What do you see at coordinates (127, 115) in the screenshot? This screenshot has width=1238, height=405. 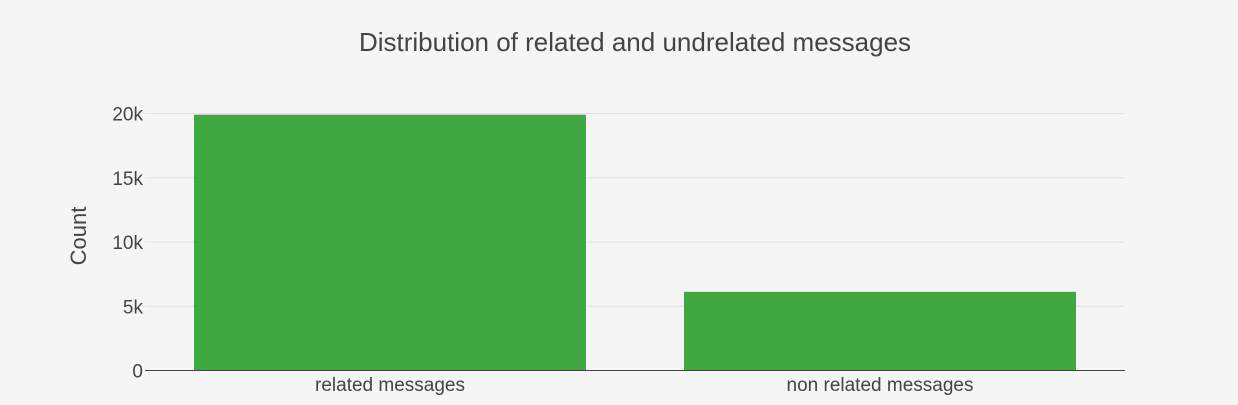 I see `y-tick-label: 20k` at bounding box center [127, 115].